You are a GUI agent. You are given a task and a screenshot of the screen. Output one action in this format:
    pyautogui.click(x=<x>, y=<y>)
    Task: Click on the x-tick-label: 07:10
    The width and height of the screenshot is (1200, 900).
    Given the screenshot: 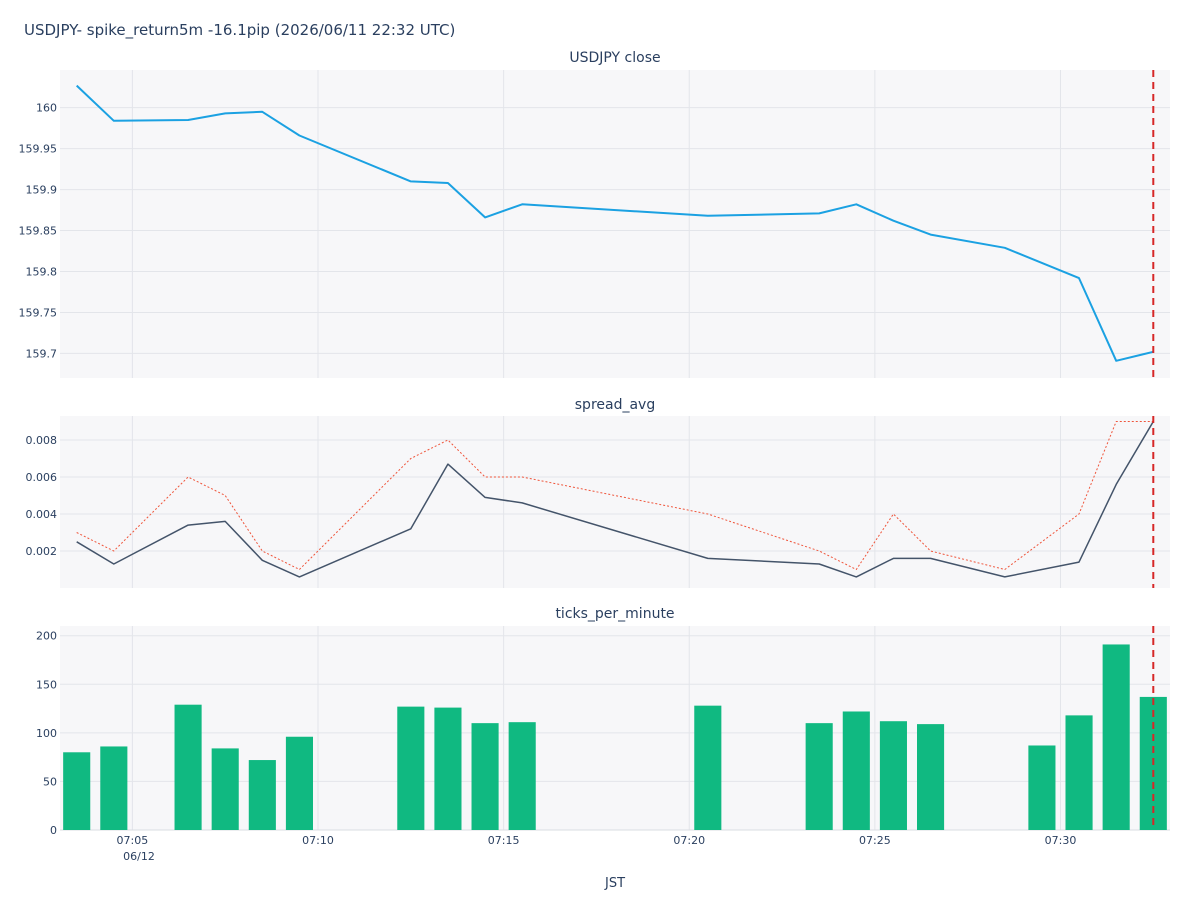 What is the action you would take?
    pyautogui.click(x=318, y=840)
    